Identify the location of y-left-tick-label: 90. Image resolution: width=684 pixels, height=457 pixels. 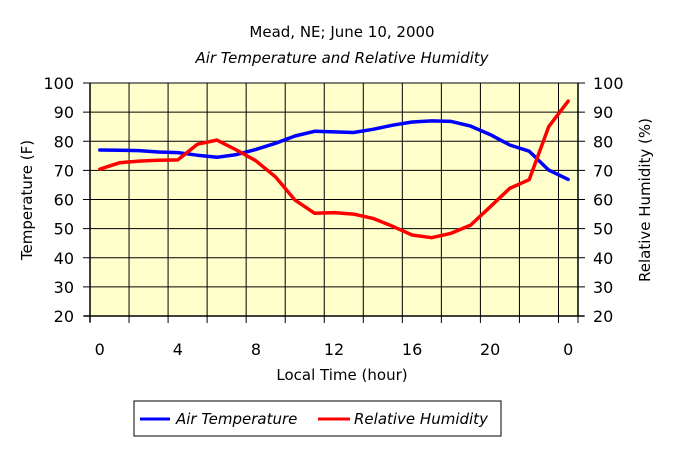
(64, 112).